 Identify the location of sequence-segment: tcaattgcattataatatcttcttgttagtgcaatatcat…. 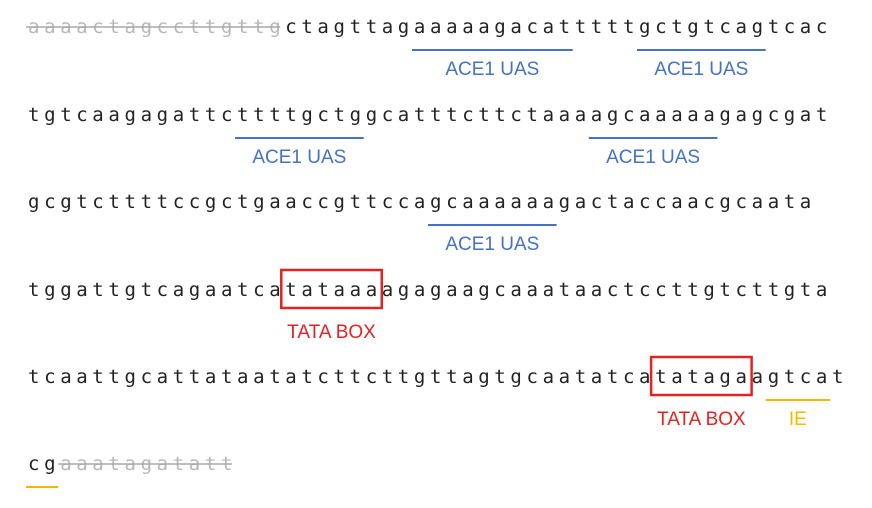
(435, 377).